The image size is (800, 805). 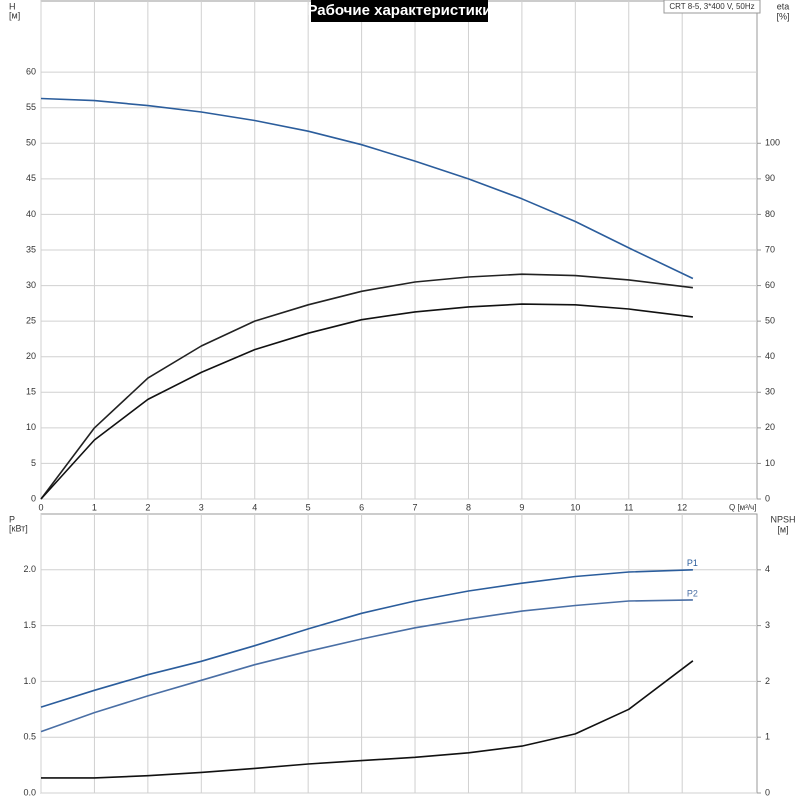 What do you see at coordinates (31, 214) in the screenshot?
I see `y-tick-label: 40` at bounding box center [31, 214].